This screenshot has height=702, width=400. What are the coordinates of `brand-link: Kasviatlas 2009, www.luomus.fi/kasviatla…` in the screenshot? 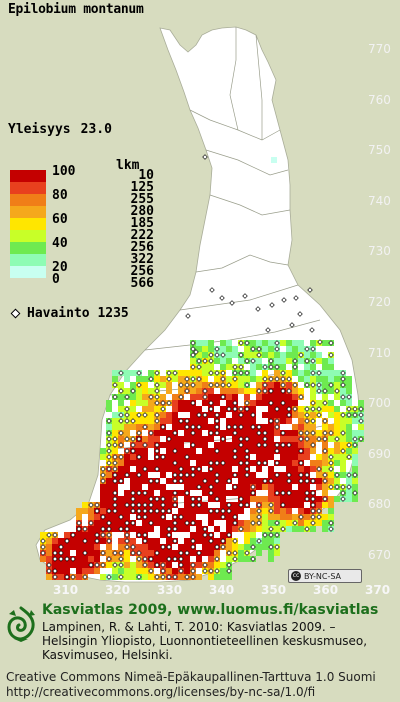 It's located at (210, 610).